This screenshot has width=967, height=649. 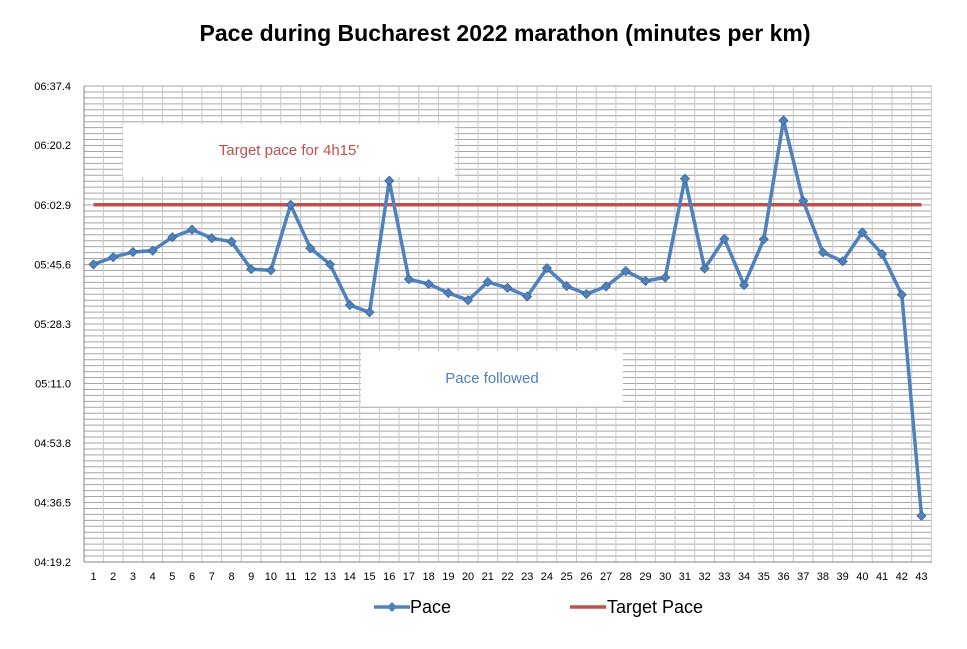 I want to click on x-tick-label: 31, so click(x=685, y=577).